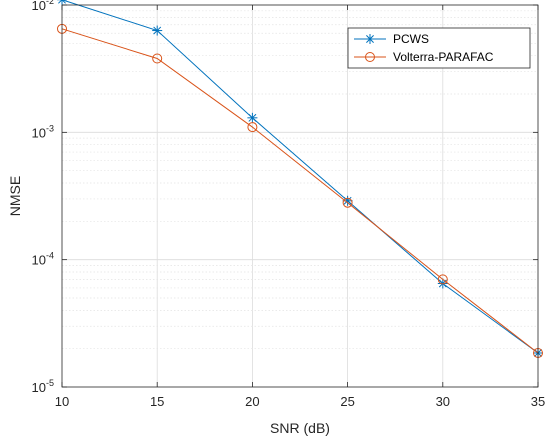 This screenshot has height=441, width=550. I want to click on legend: PCWS Volterra-PARAFAC, so click(439, 48).